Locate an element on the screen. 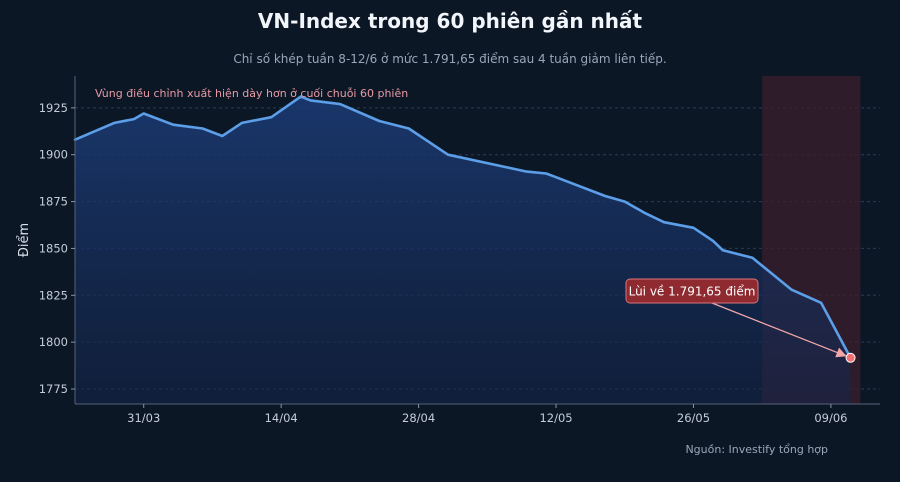  y-tick-label: 1850 is located at coordinates (53, 248).